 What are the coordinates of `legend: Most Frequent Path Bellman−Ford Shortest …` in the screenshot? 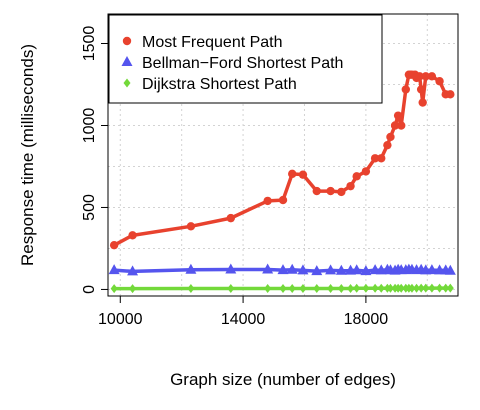 It's located at (245, 59).